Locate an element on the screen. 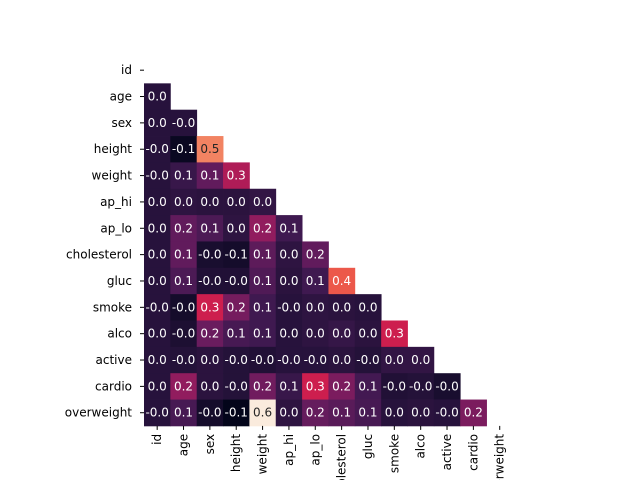 The image size is (640, 480). y-tick-label: ap_hi is located at coordinates (116, 202).